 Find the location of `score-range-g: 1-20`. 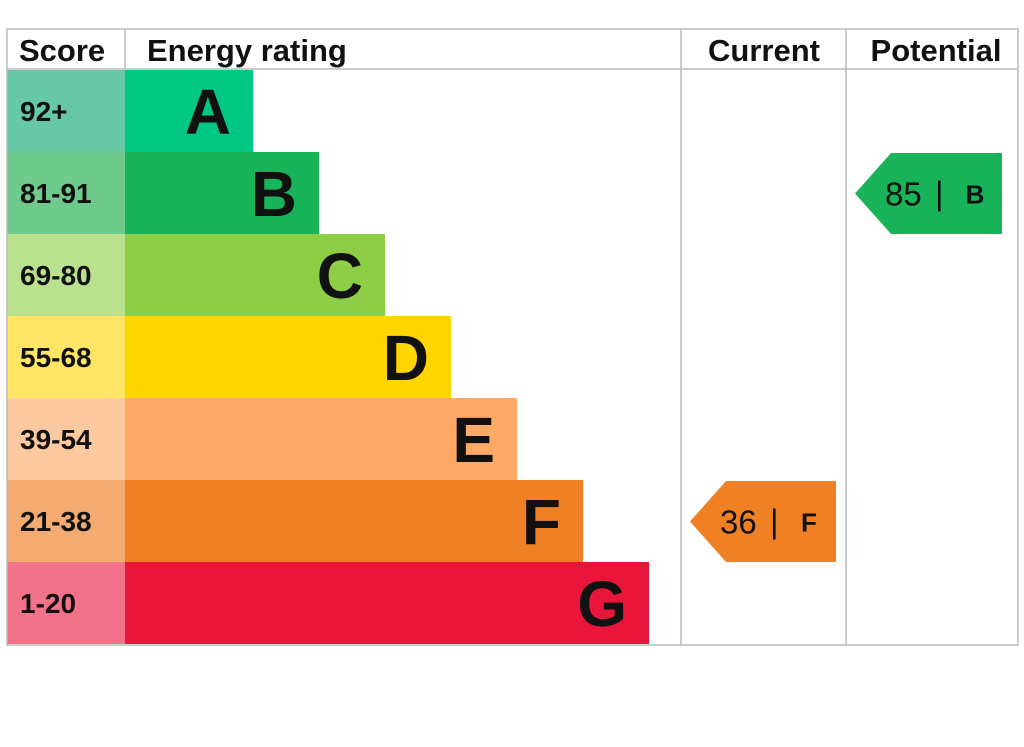

score-range-g: 1-20 is located at coordinates (48, 603).